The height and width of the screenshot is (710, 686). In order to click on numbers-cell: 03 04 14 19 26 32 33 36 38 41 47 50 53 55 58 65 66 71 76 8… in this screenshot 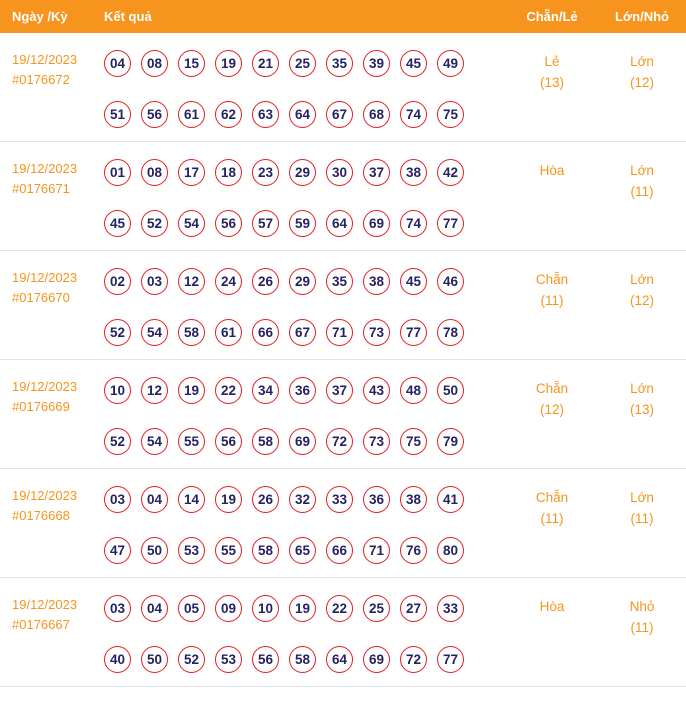, I will do `click(300, 525)`.